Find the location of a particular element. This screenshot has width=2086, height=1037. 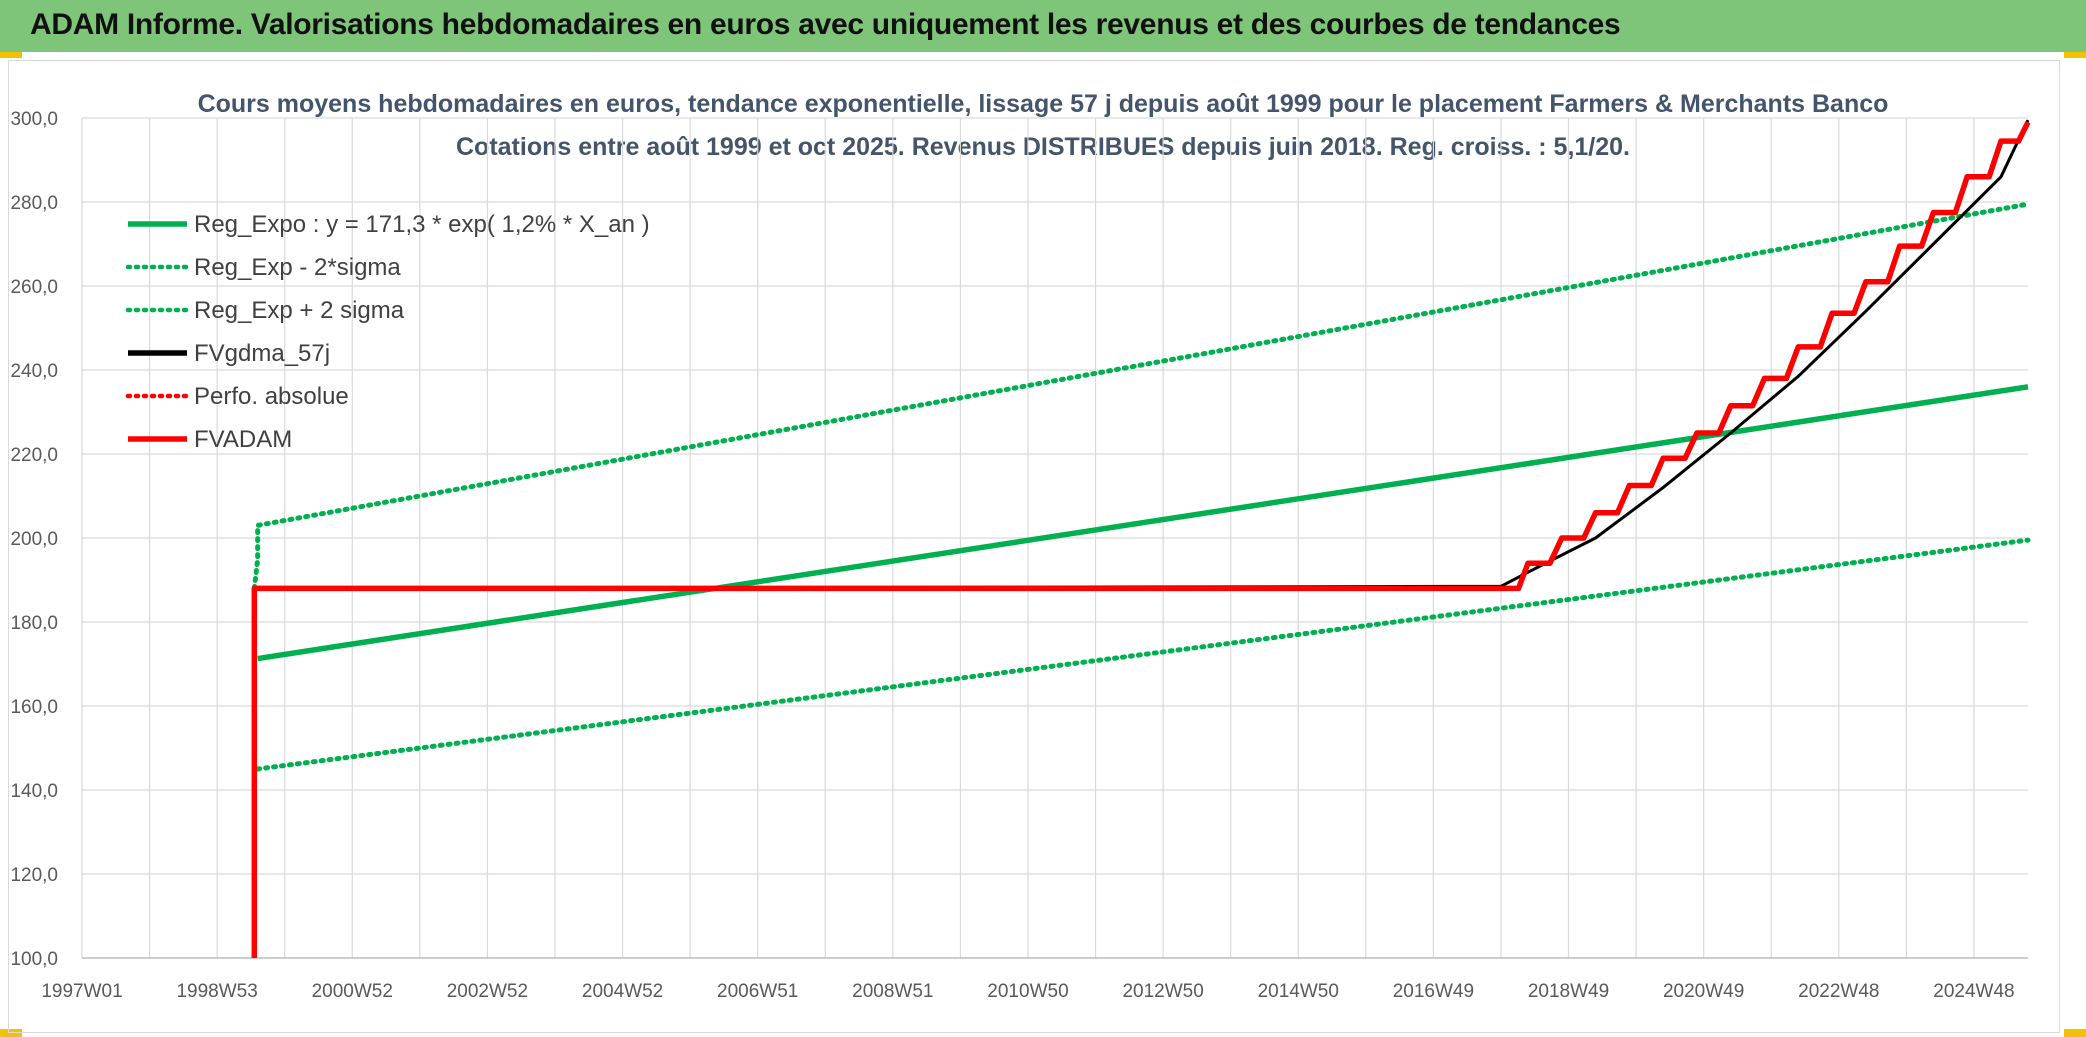

y-tick-label: 200,0 is located at coordinates (34, 539).